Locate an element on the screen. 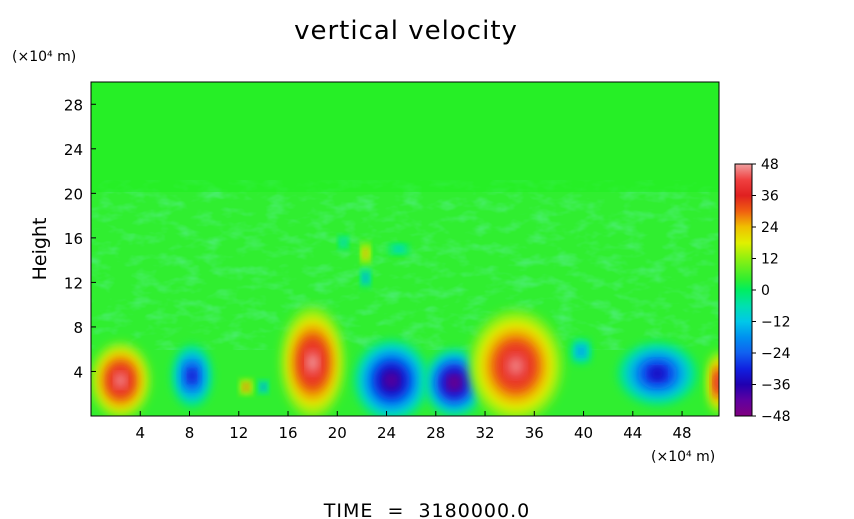  colorbar-labels: 48 36 24 12 0 −12 −24 −36 −48 is located at coordinates (771, 291).